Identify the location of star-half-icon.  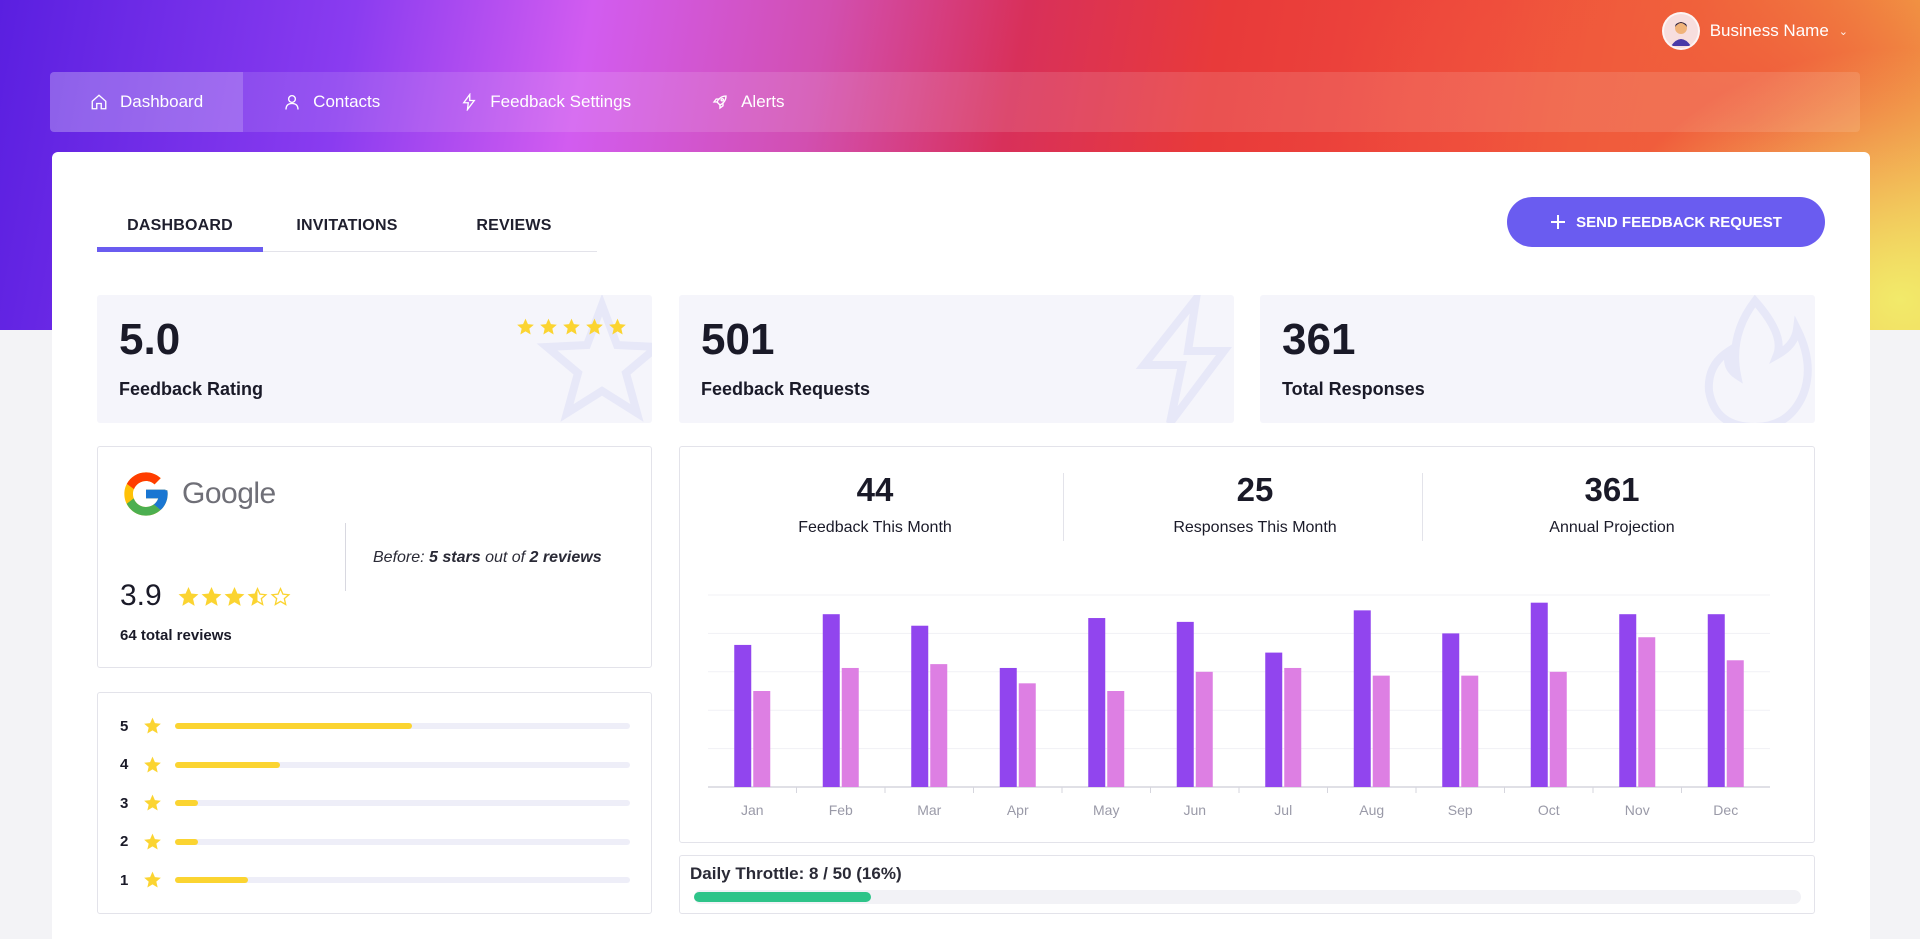
(257, 596).